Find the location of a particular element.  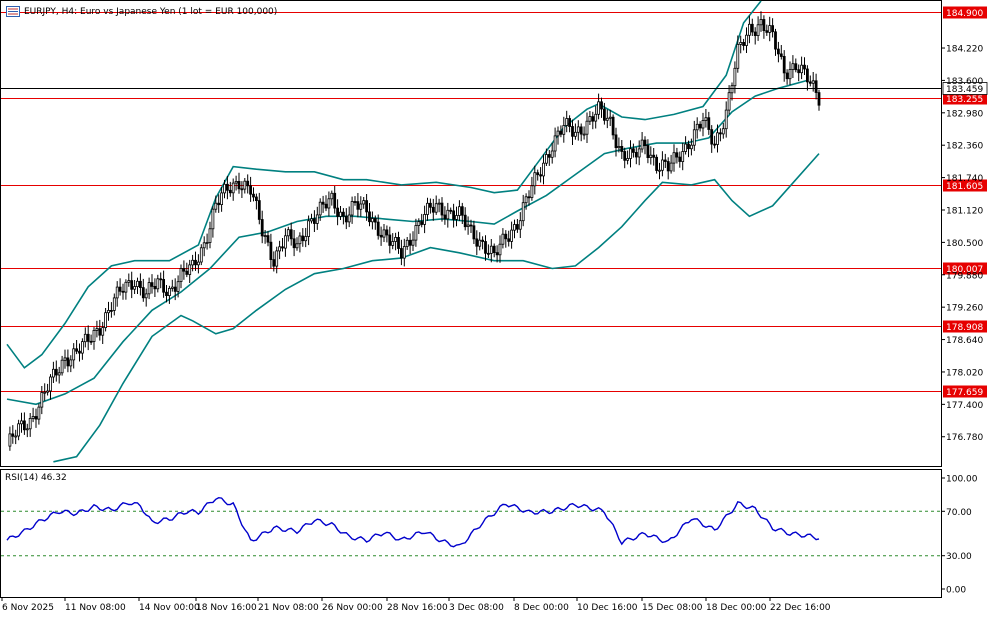

price-tick-label: 179.880 is located at coordinates (964, 276).